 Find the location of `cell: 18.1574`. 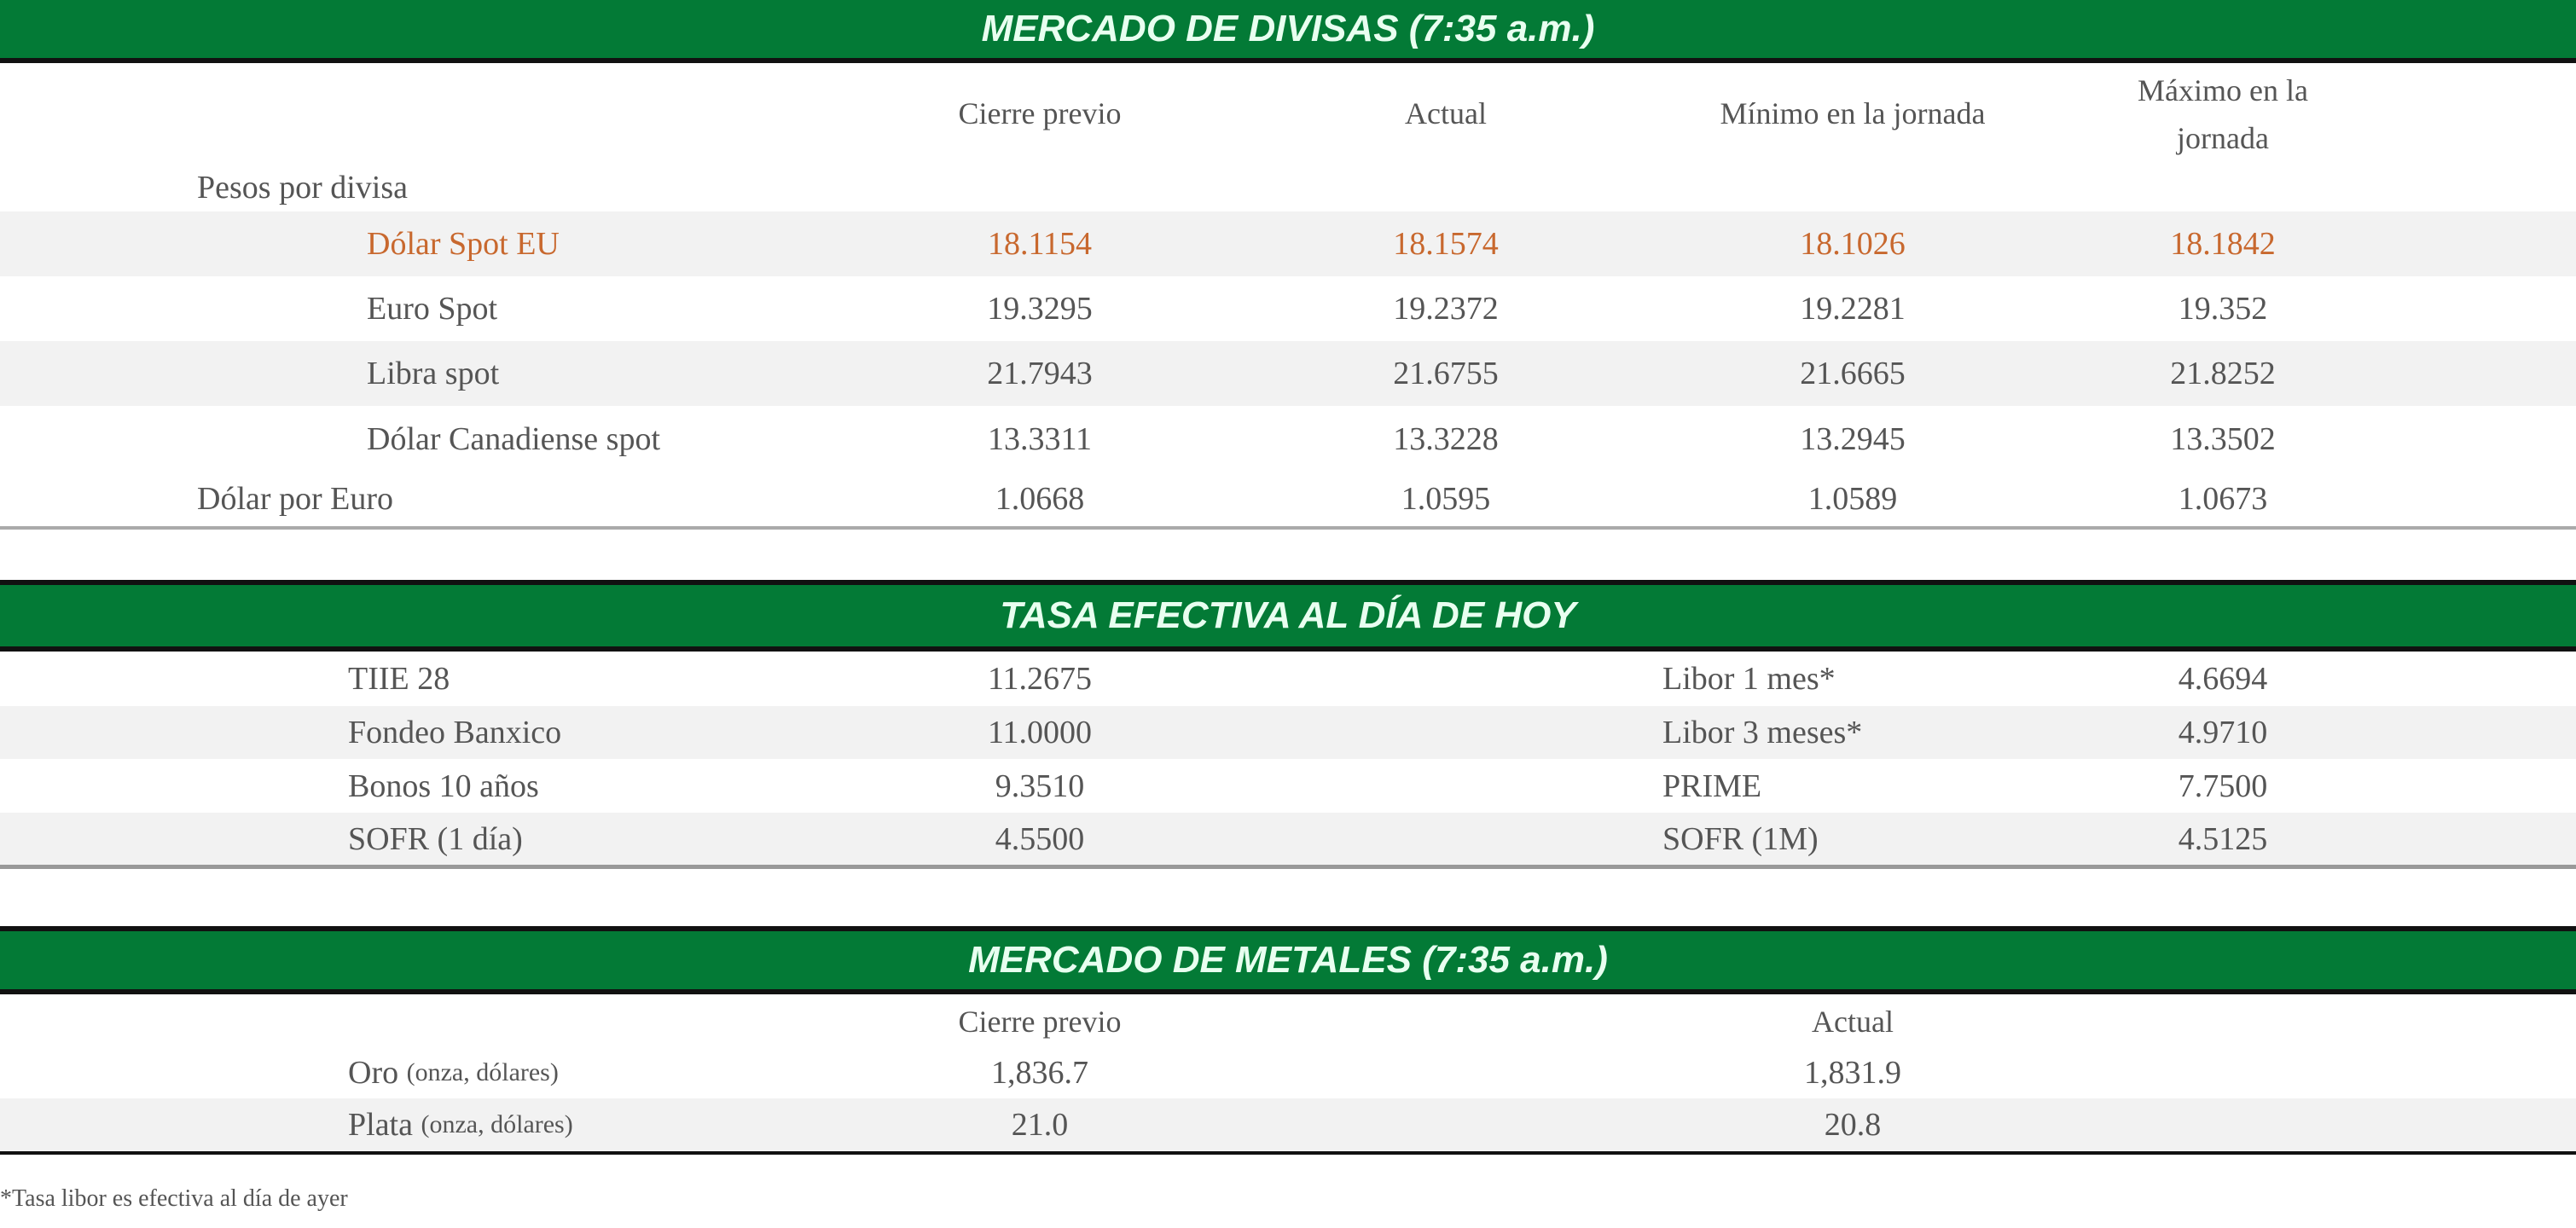

cell: 18.1574 is located at coordinates (1446, 244).